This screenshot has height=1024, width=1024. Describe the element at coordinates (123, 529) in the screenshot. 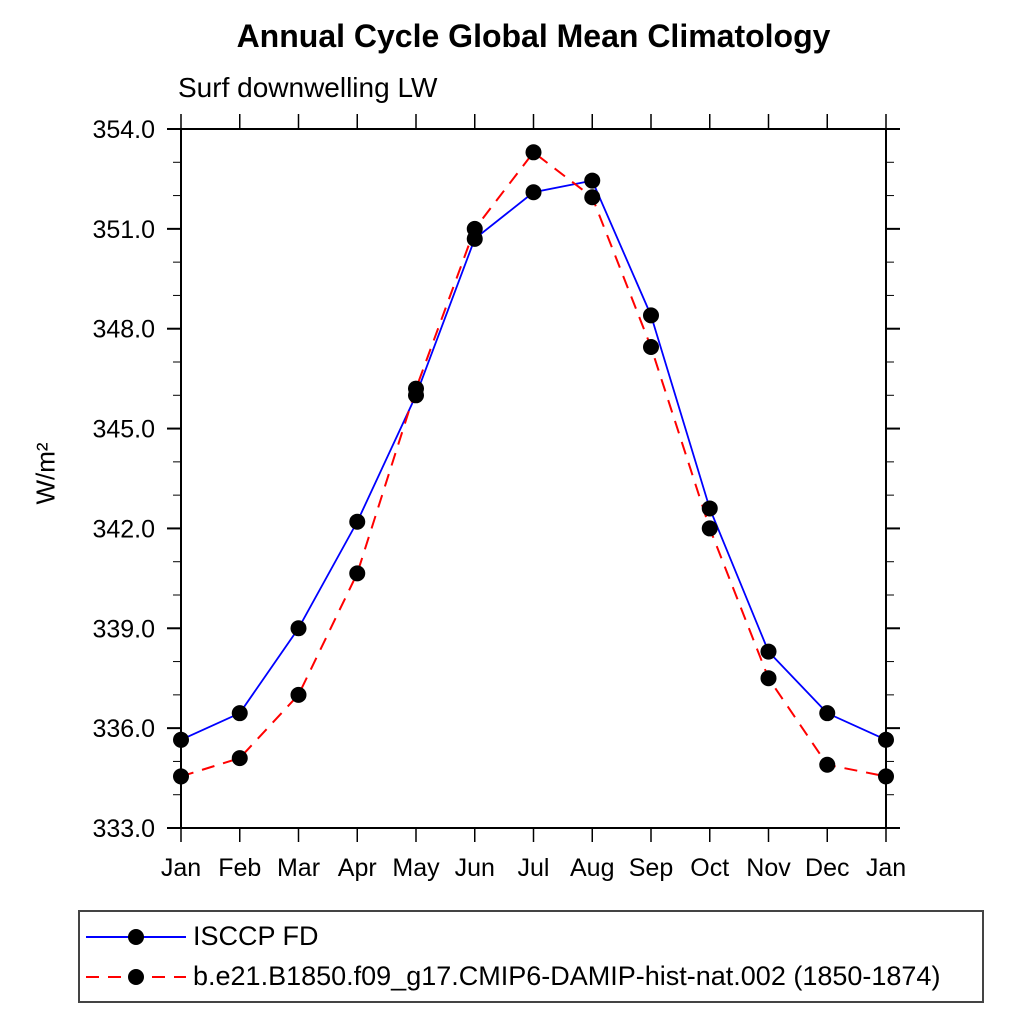

I see `y-tick-label: 342.0` at that location.